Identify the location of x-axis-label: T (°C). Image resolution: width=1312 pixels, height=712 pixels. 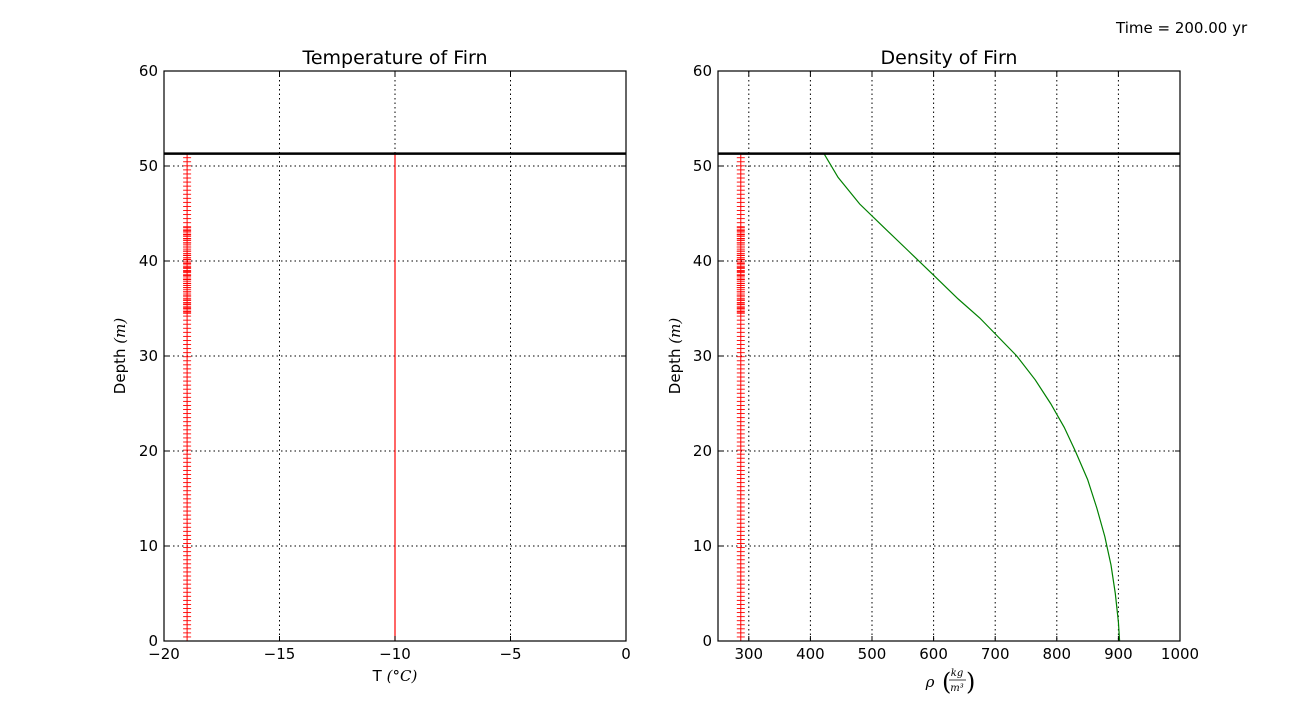
(395, 676).